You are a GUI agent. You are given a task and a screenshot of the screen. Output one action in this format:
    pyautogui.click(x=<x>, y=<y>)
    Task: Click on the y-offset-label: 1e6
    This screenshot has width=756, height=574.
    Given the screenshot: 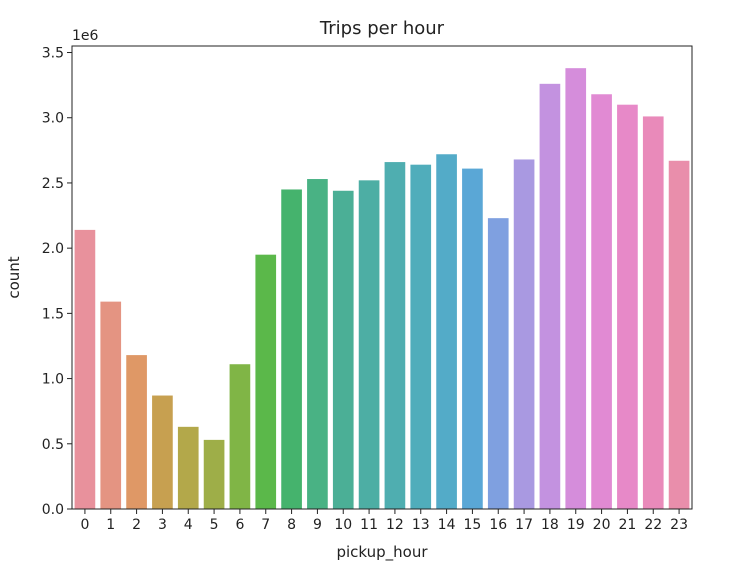 What is the action you would take?
    pyautogui.click(x=85, y=36)
    